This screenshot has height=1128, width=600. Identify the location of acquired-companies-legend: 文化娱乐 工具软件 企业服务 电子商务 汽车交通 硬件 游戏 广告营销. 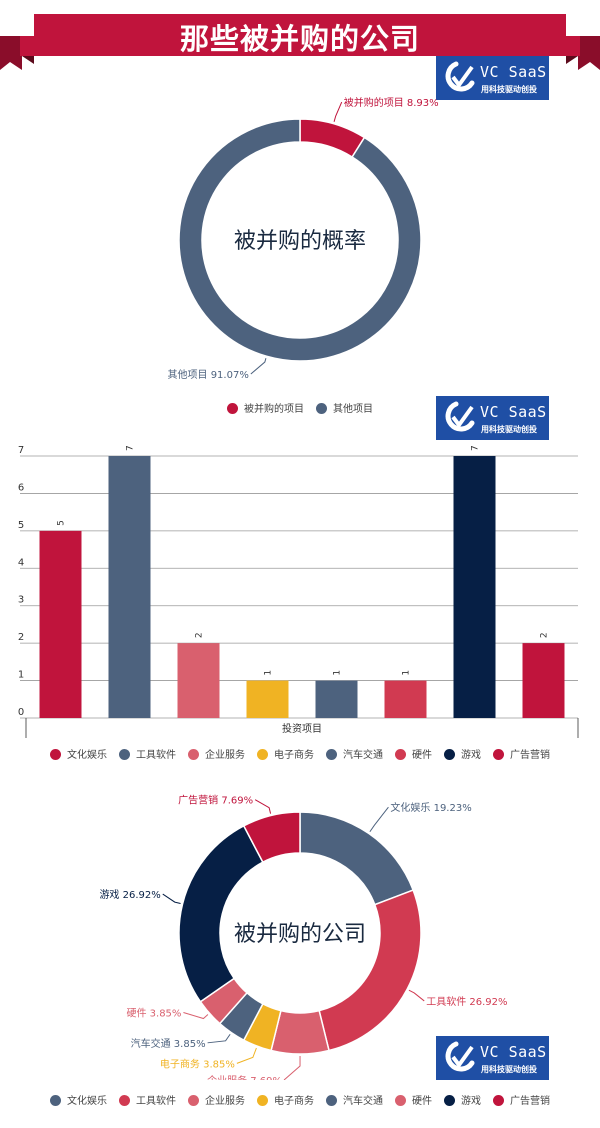
(300, 1099).